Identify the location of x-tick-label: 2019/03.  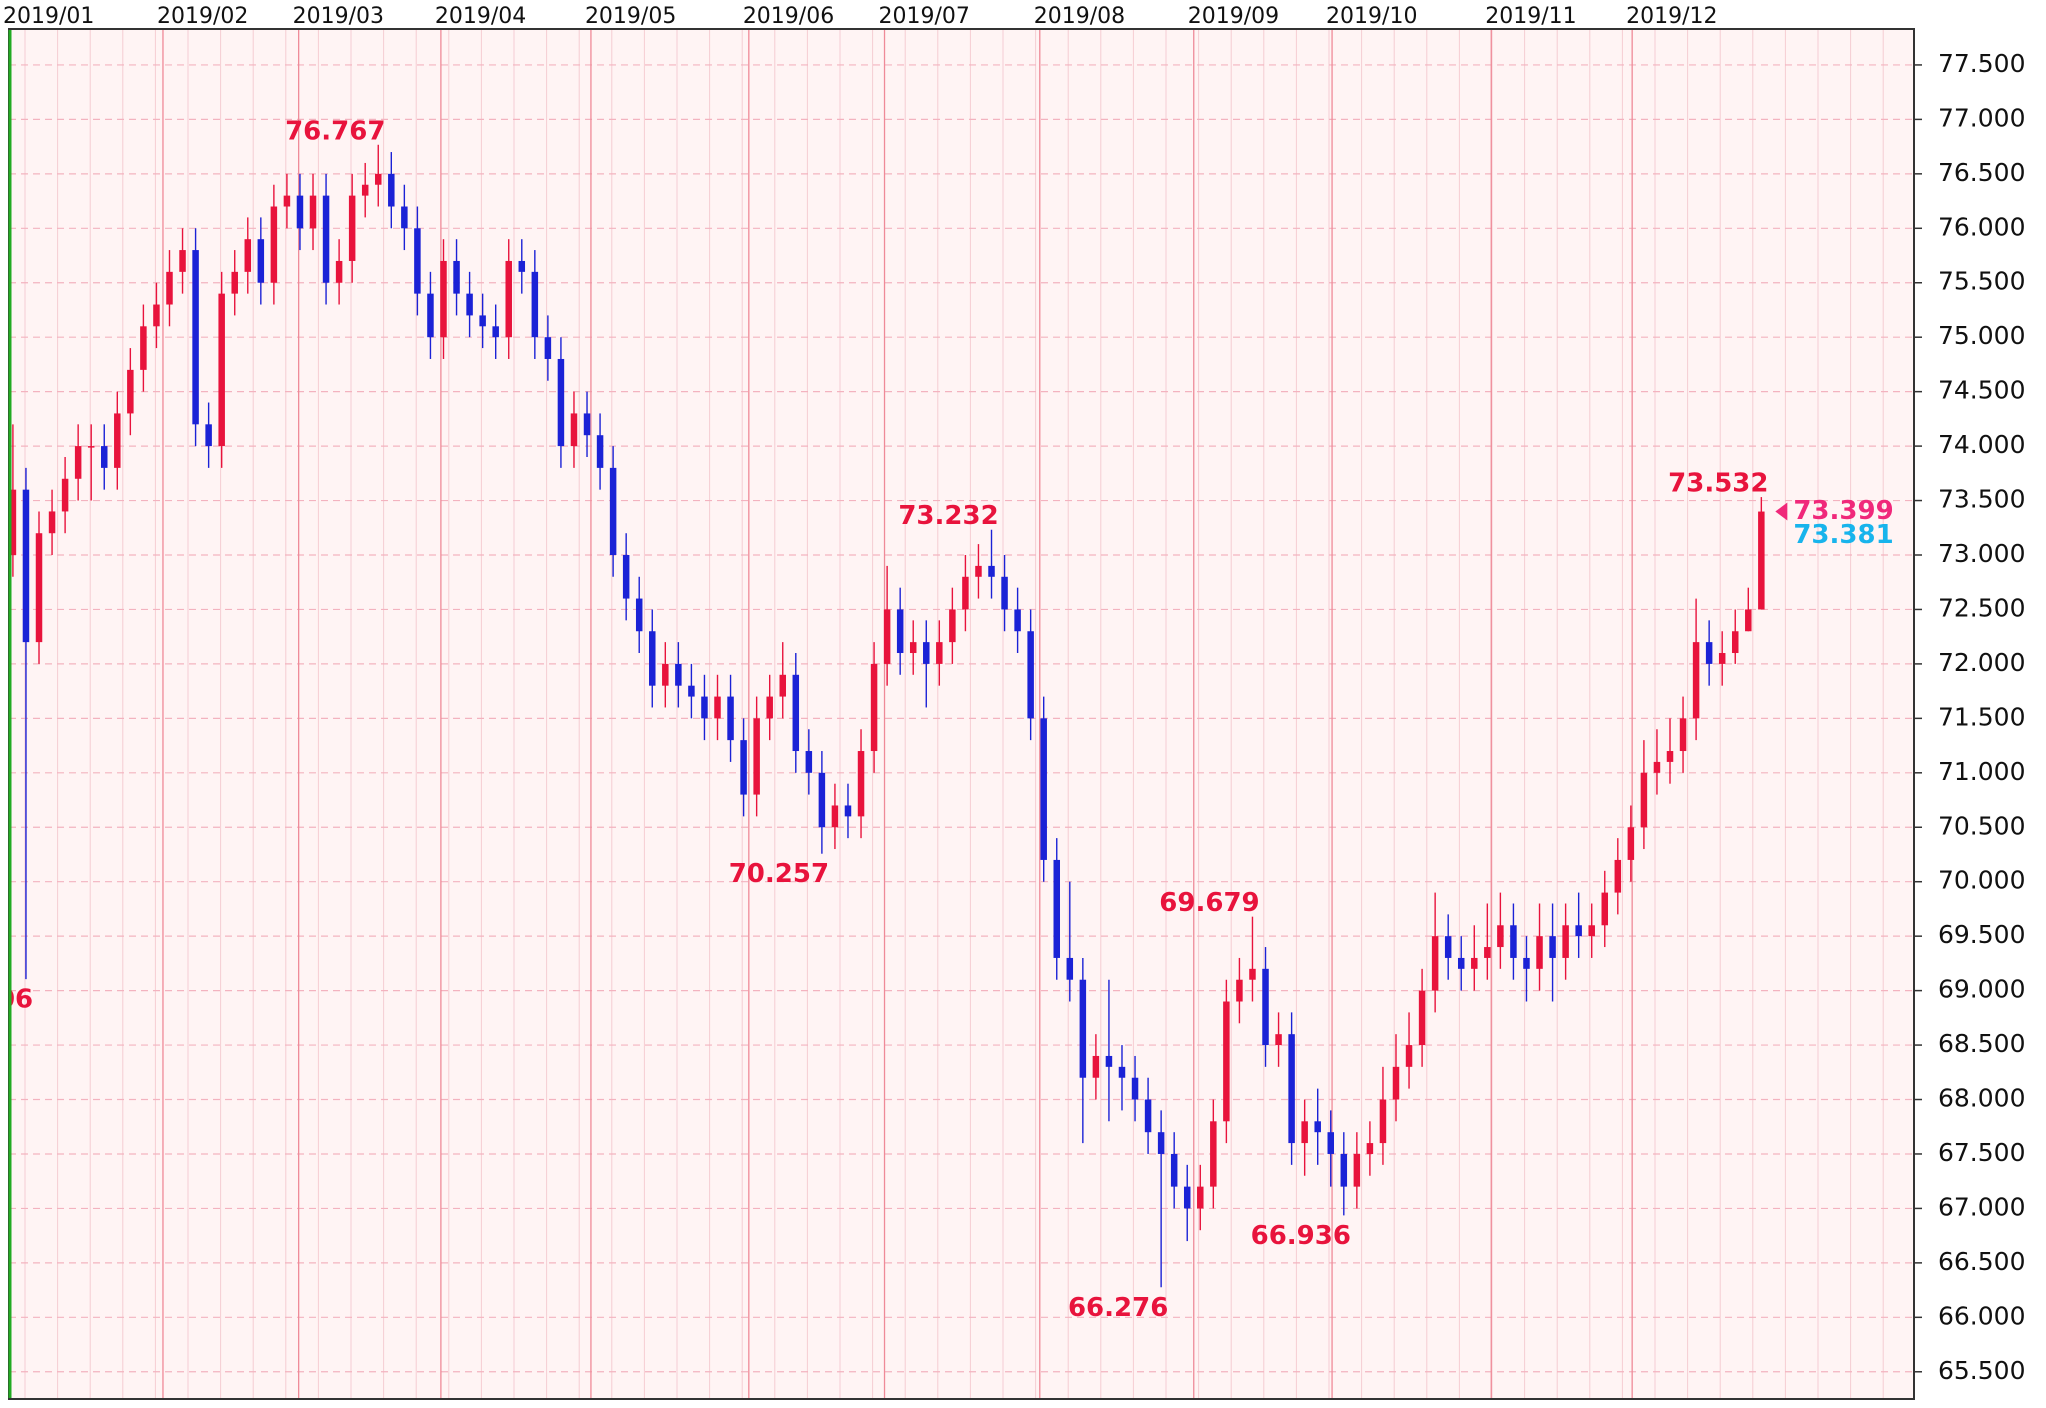
(338, 16).